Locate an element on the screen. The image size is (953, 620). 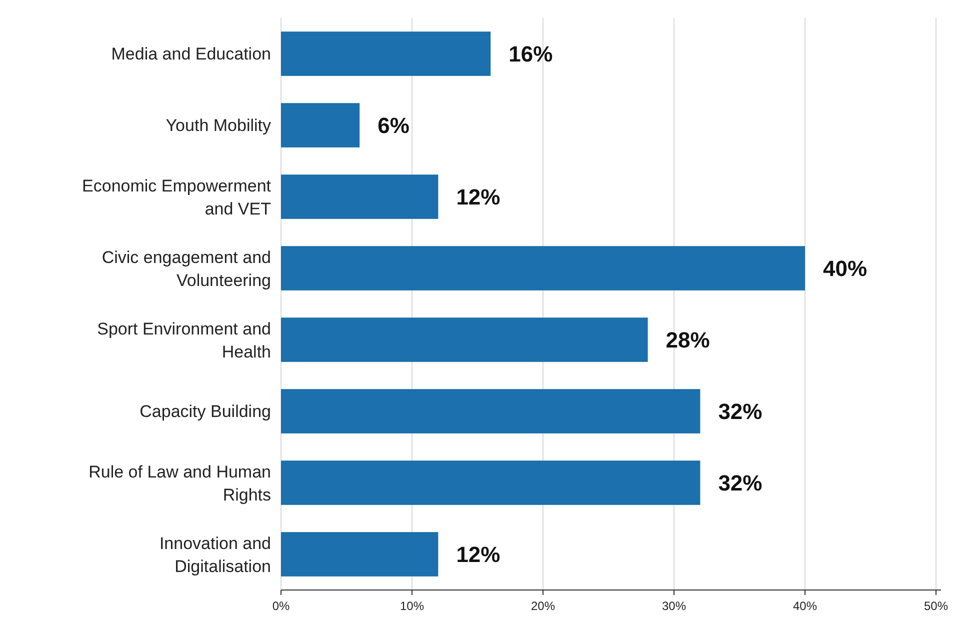
x-tick-label: 0% is located at coordinates (281, 606).